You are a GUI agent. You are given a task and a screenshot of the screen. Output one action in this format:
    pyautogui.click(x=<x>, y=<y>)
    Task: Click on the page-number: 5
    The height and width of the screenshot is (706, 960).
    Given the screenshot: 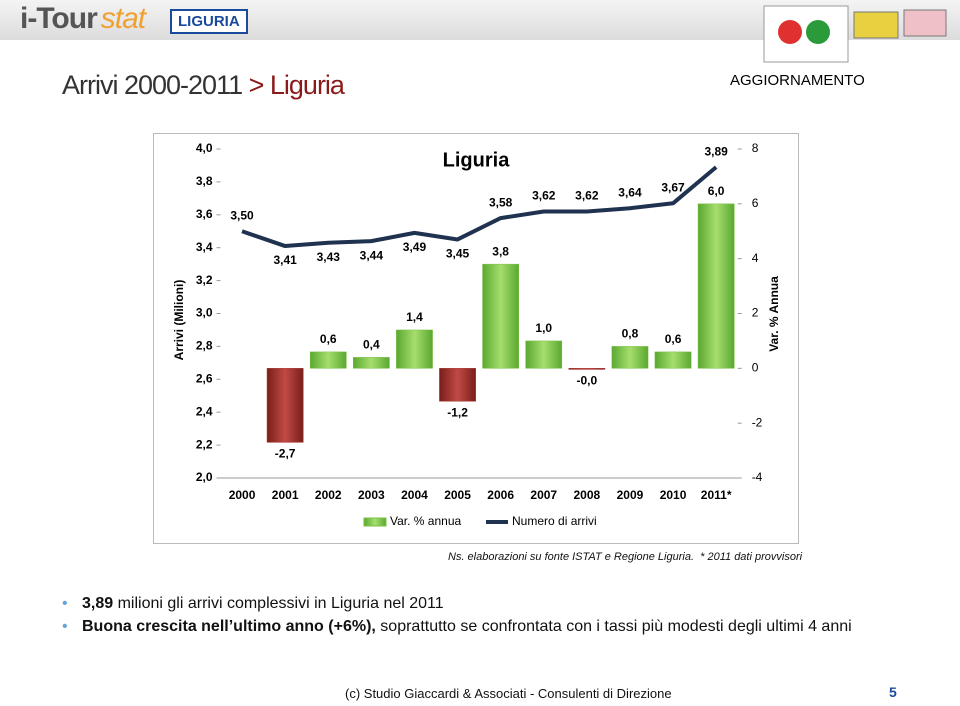 What is the action you would take?
    pyautogui.click(x=893, y=692)
    